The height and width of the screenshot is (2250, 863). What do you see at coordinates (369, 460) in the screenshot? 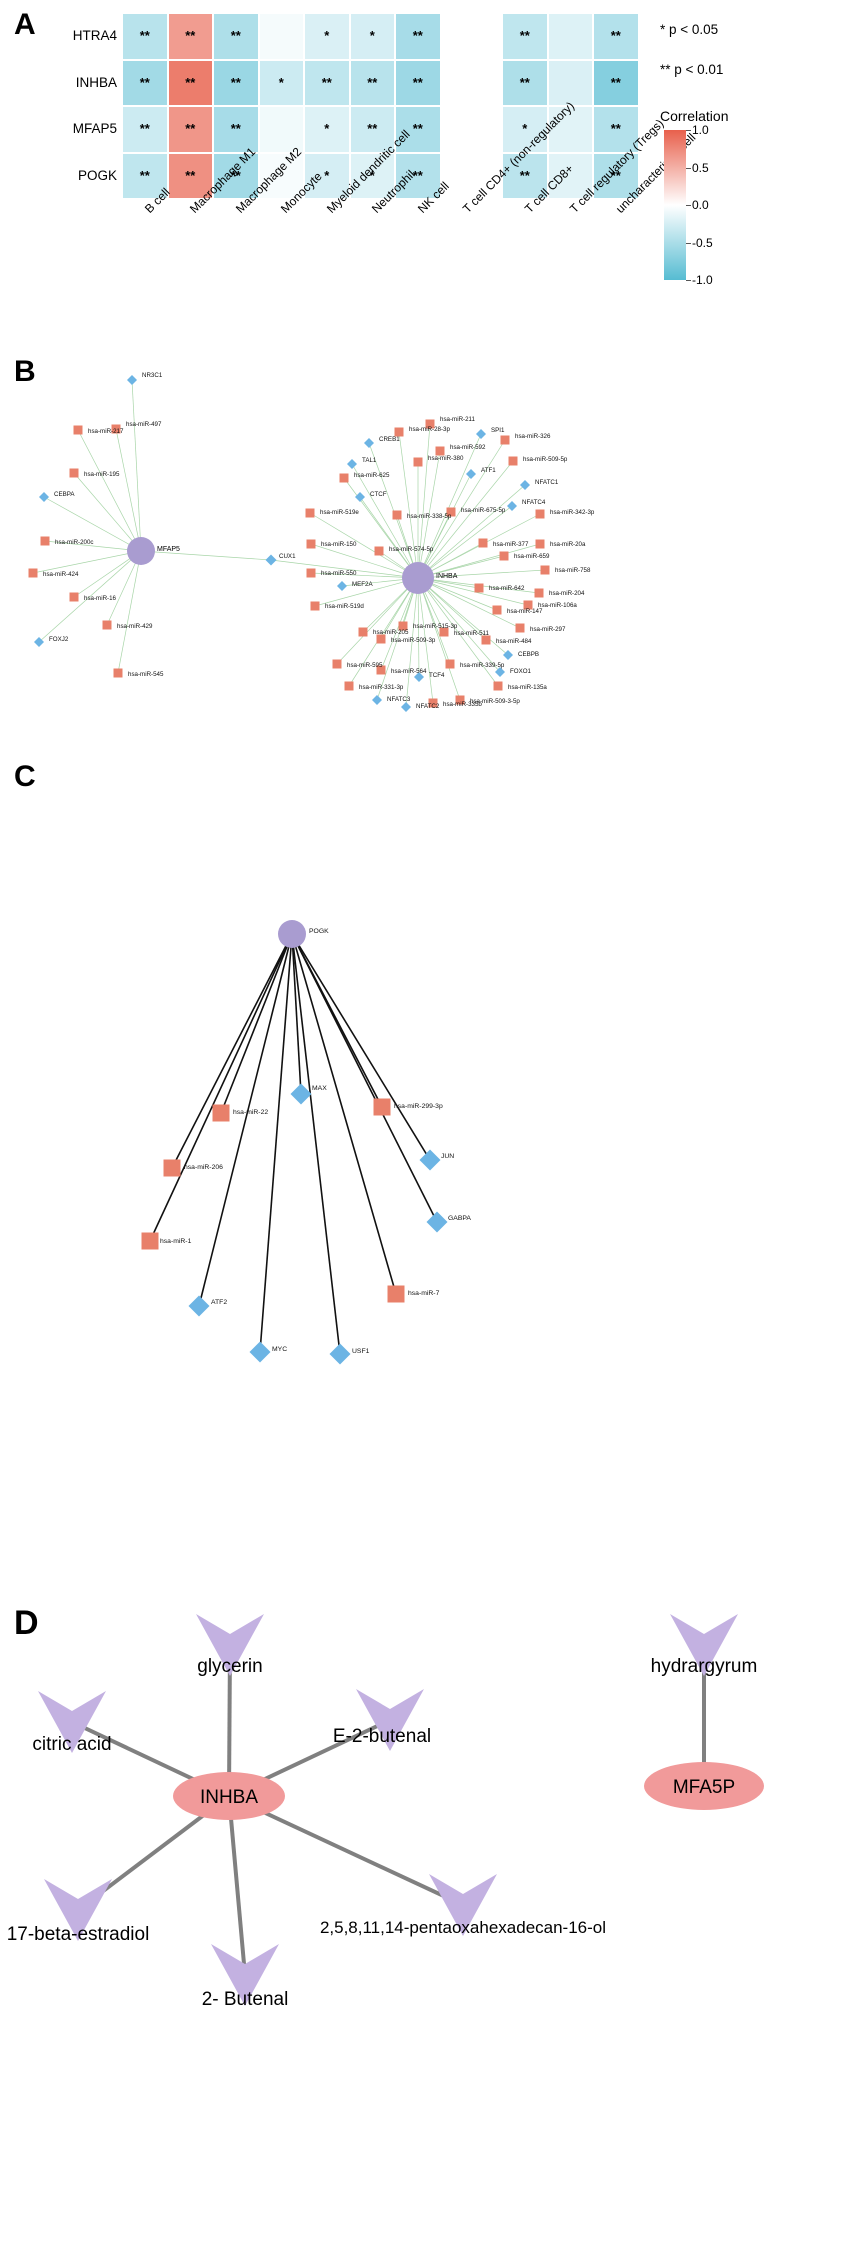
I see `node-label-tal1: TAL1` at bounding box center [369, 460].